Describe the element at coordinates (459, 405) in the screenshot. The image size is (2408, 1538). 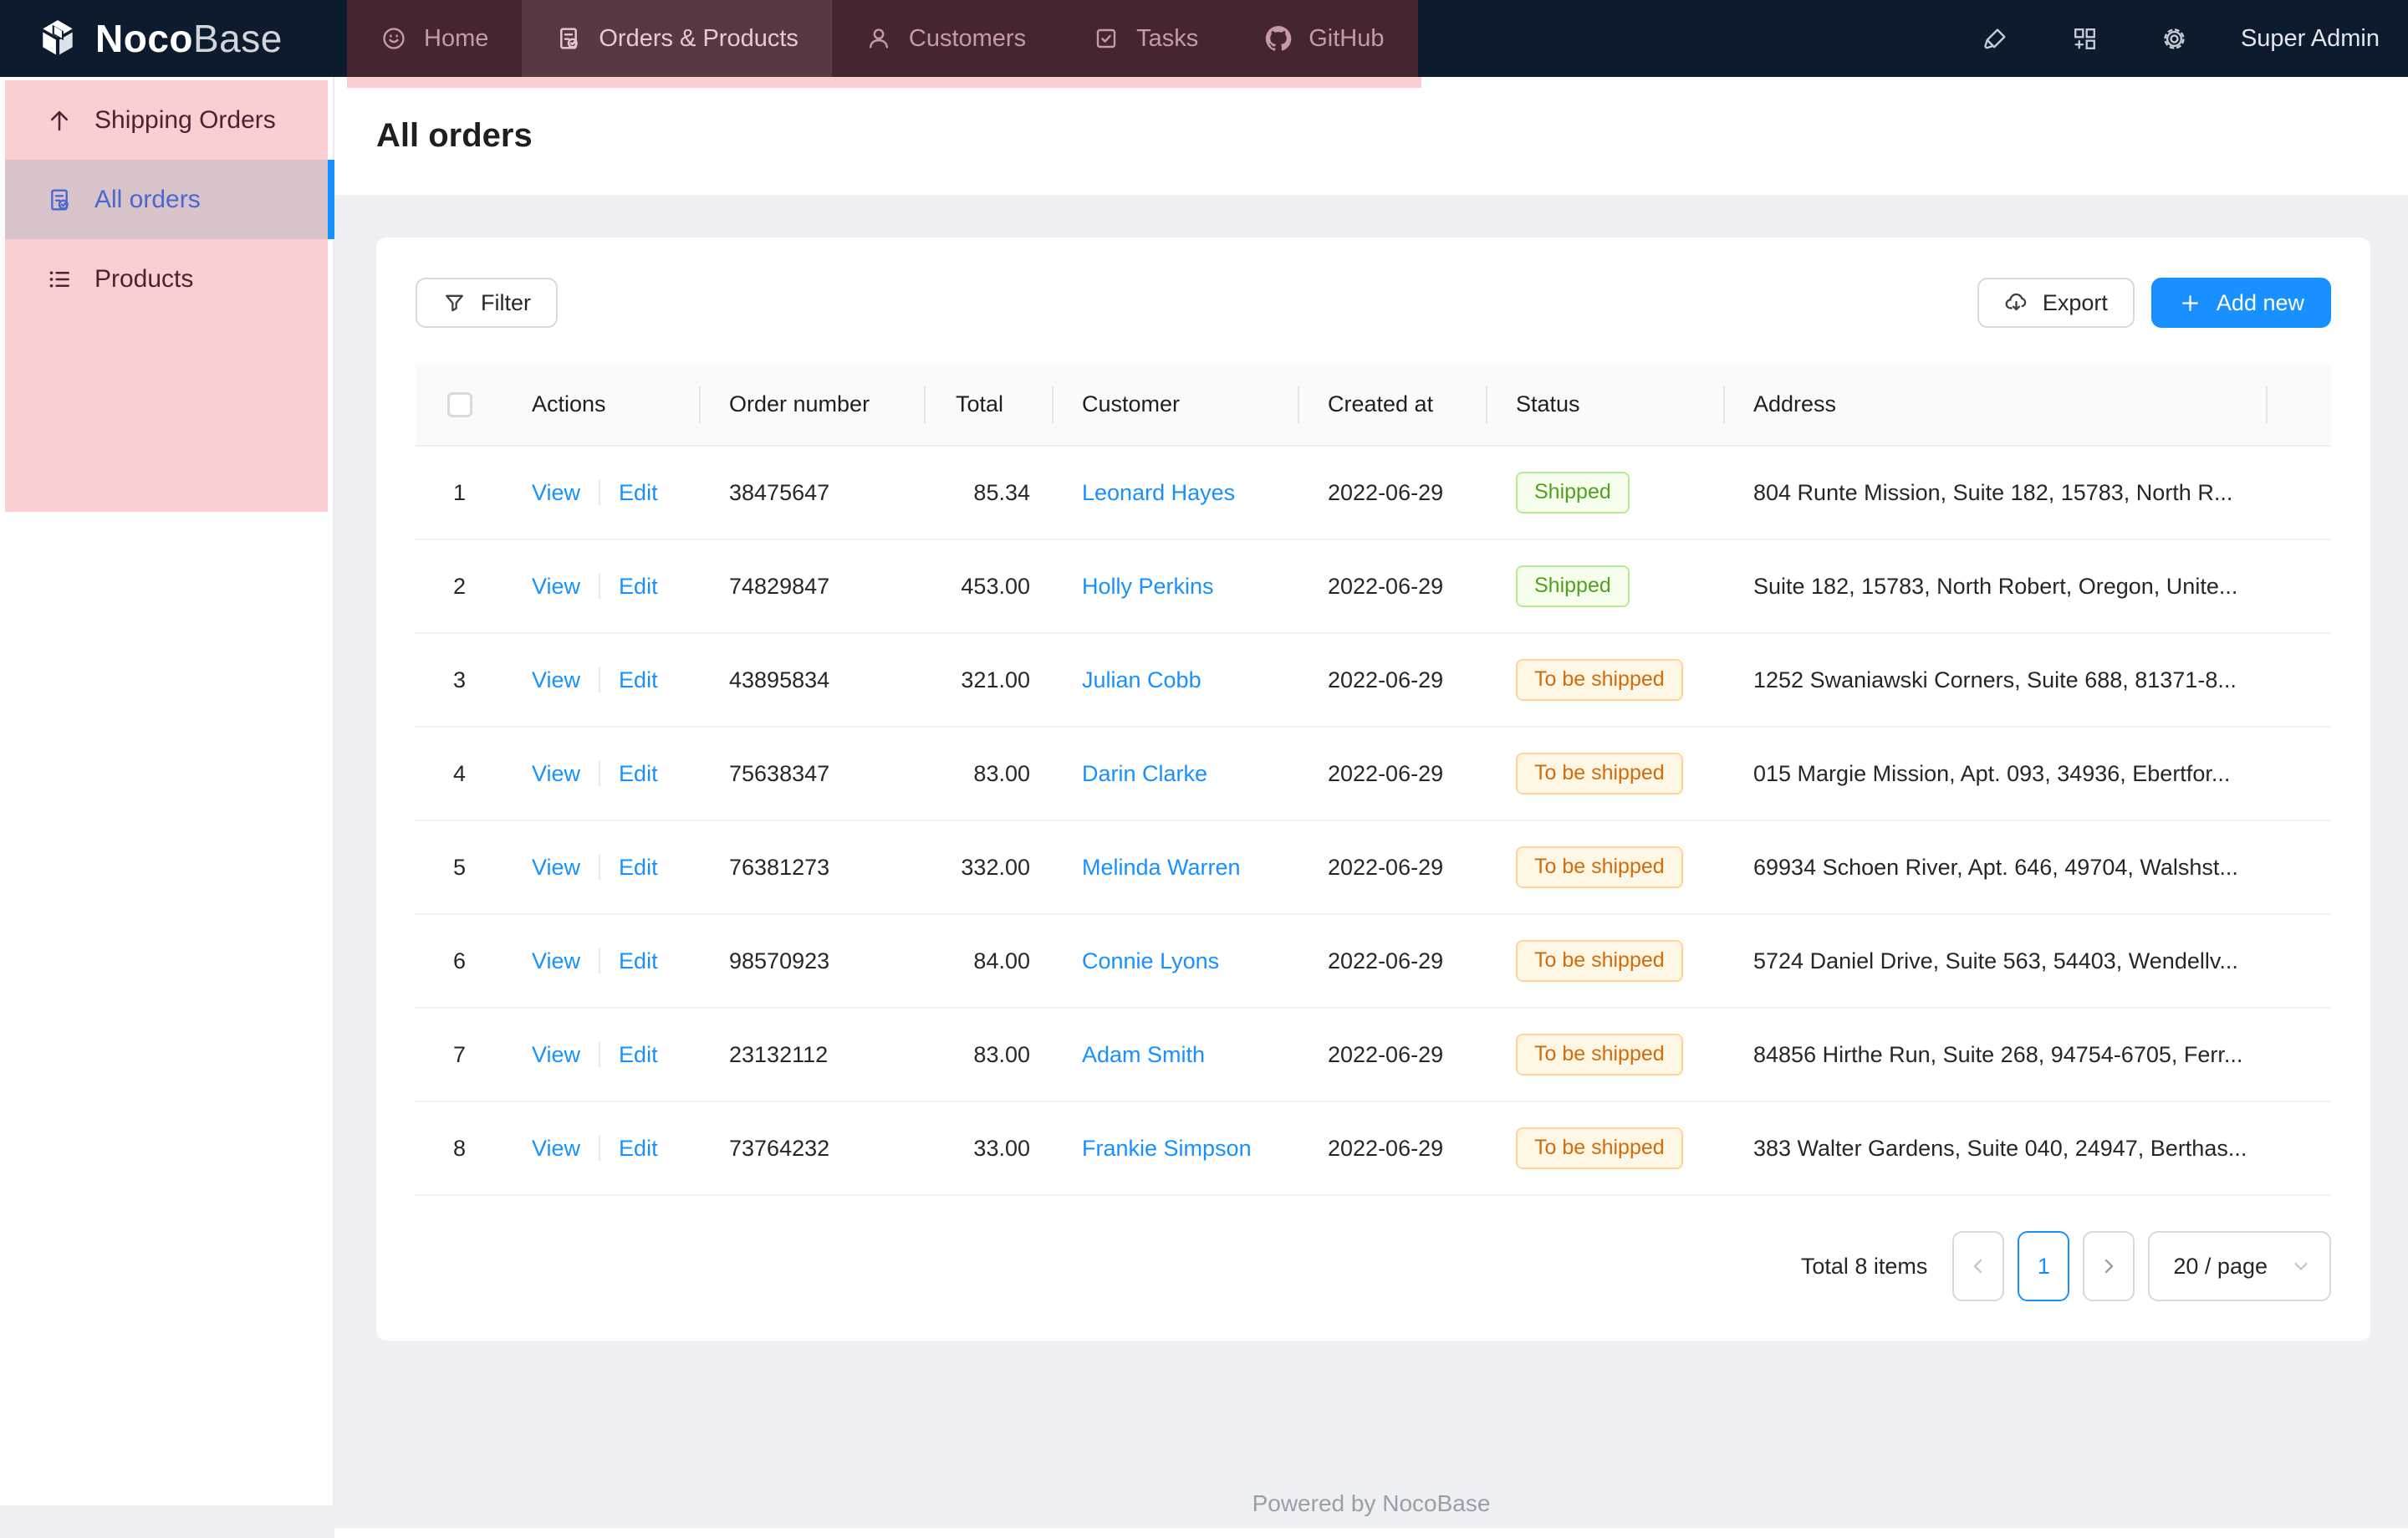
I see `select-all-checkbox` at that location.